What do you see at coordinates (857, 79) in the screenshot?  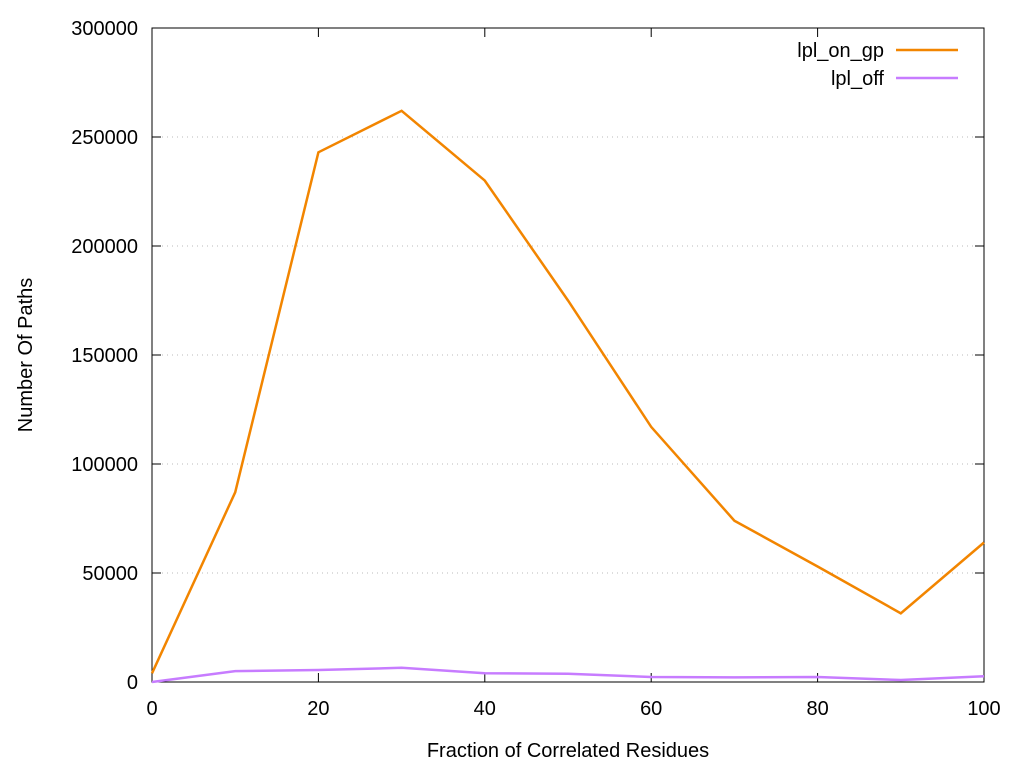 I see `legend-label: lpl_off` at bounding box center [857, 79].